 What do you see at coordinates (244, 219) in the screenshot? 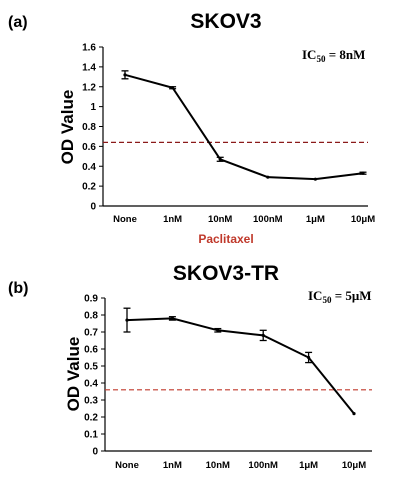
I see `x-ticks-a: None 1nM 10nM 100nM 1μM 10μM` at bounding box center [244, 219].